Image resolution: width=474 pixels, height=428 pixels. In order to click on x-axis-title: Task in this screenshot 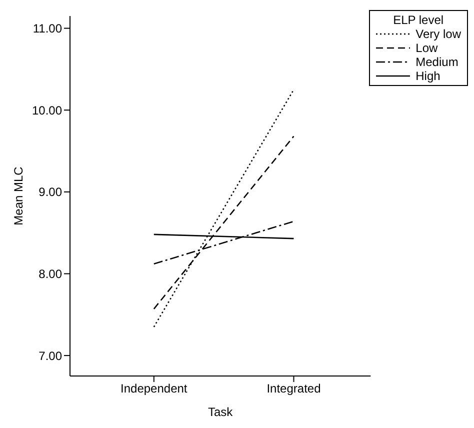, I will do `click(221, 412)`.